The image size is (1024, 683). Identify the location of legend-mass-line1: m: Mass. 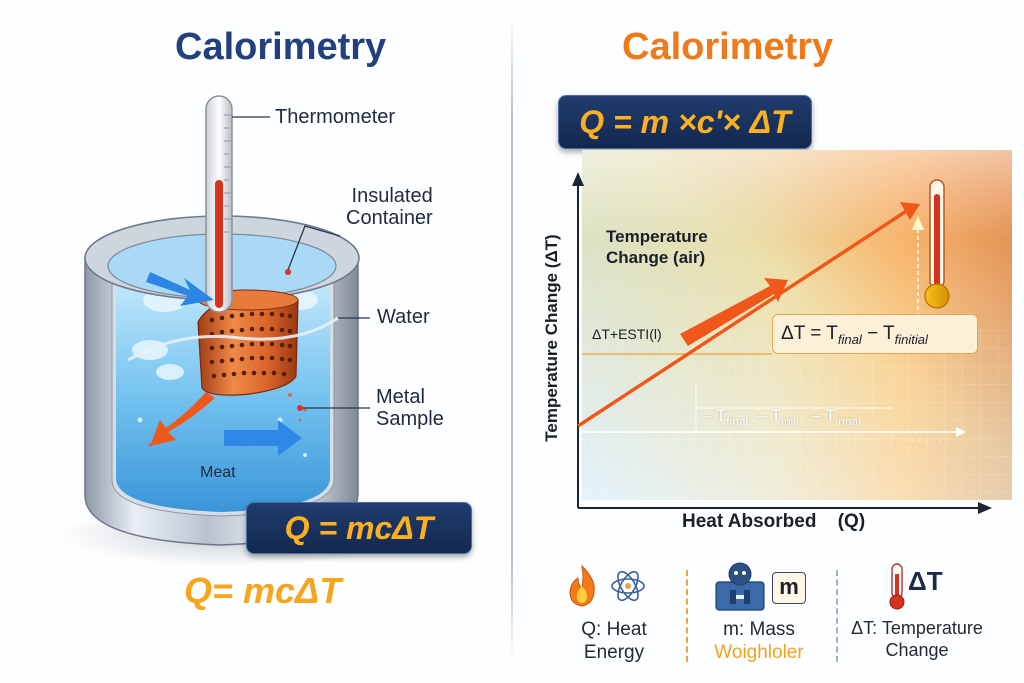
(759, 629).